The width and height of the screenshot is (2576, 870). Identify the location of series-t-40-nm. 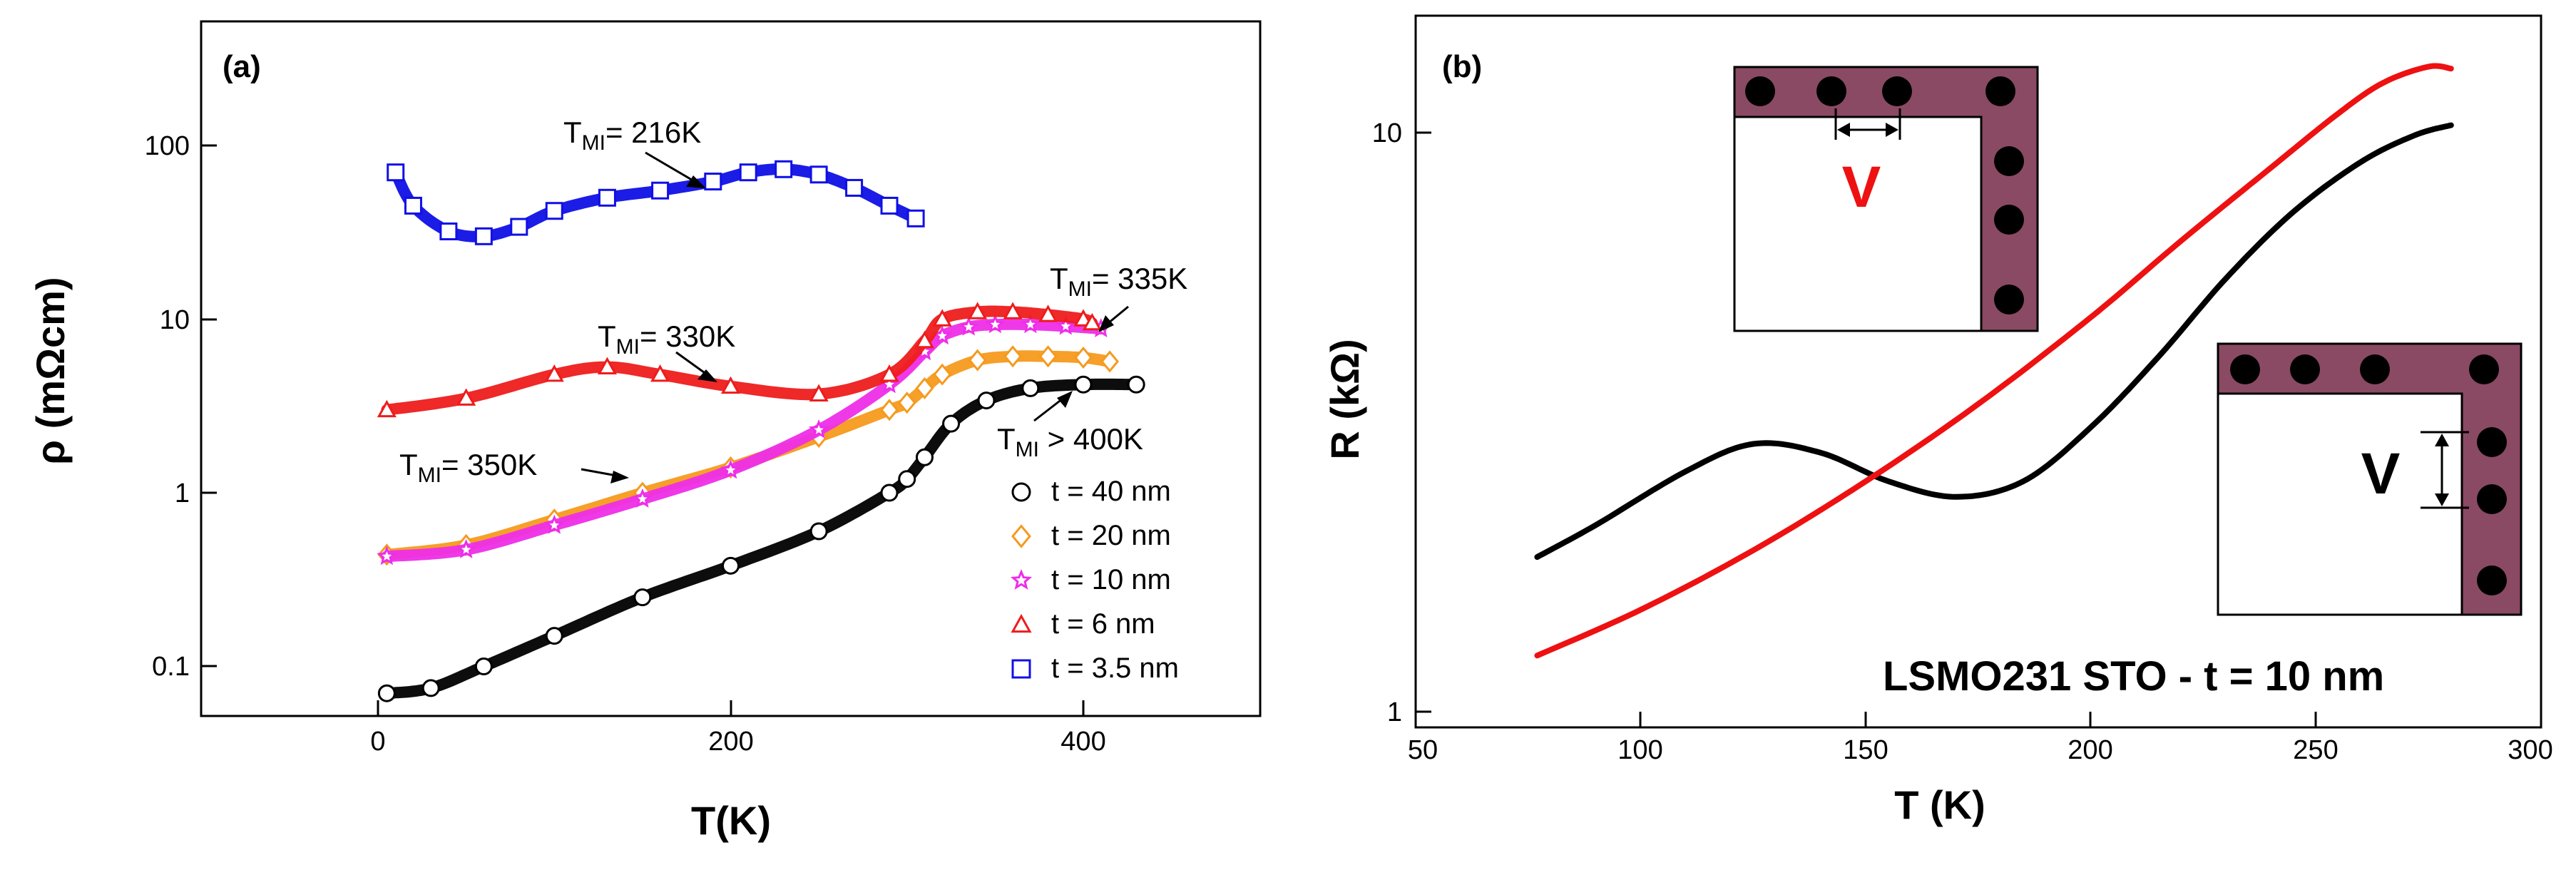
(761, 538).